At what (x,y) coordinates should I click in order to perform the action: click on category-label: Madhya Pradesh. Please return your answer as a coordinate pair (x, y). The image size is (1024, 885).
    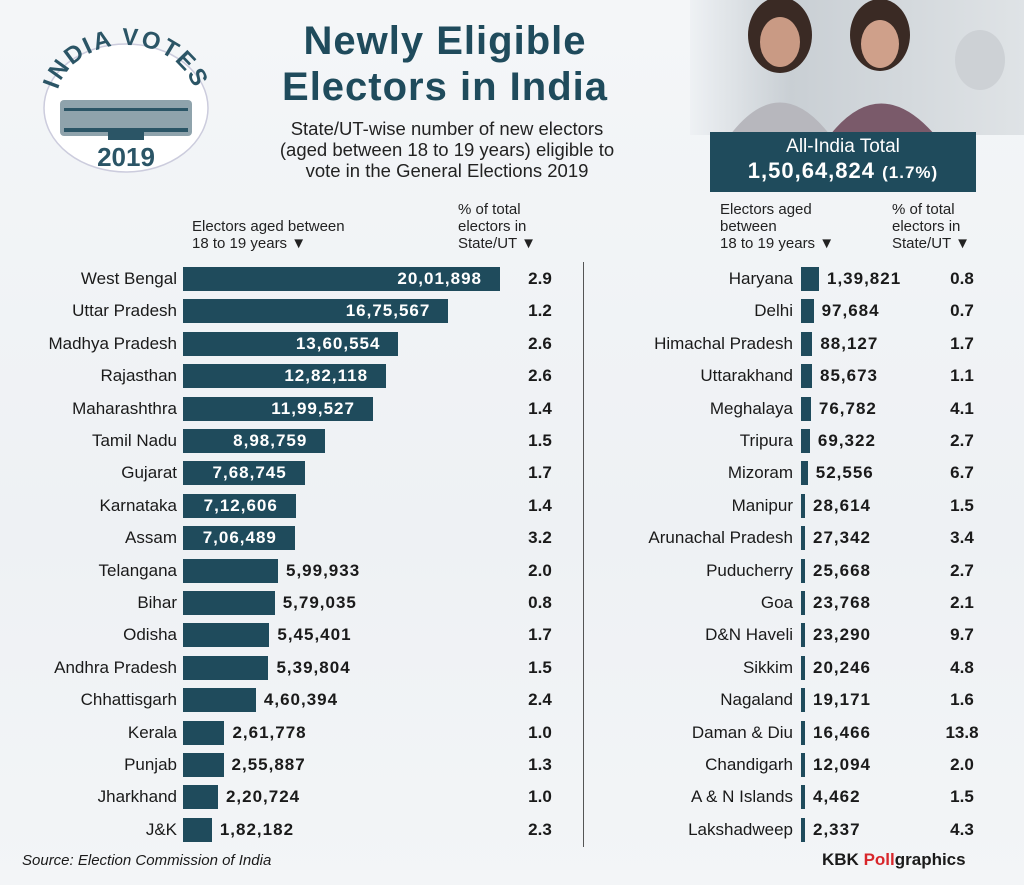
    Looking at the image, I should click on (112, 343).